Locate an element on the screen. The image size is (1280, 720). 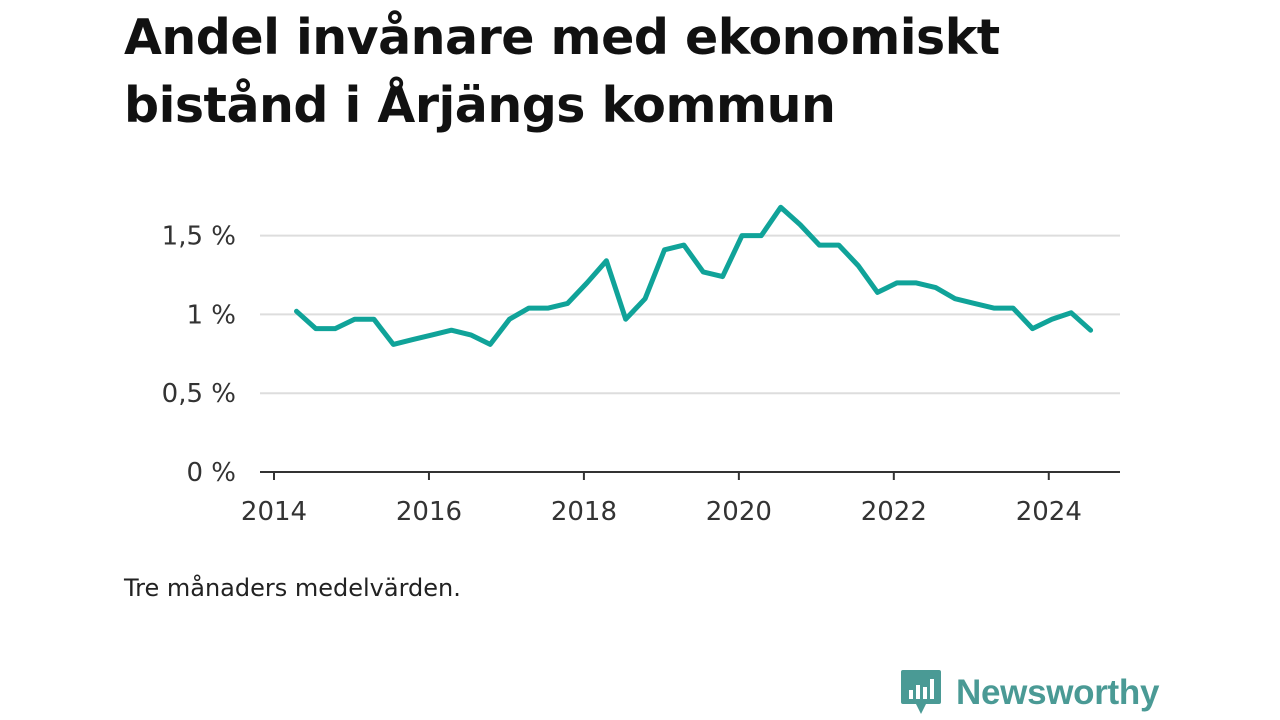
series-line is located at coordinates (694, 275).